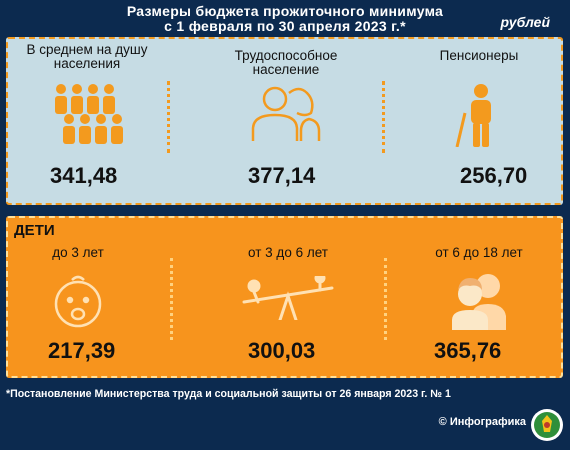 The width and height of the screenshot is (570, 450). What do you see at coordinates (286, 113) in the screenshot?
I see `two-adults-icon` at bounding box center [286, 113].